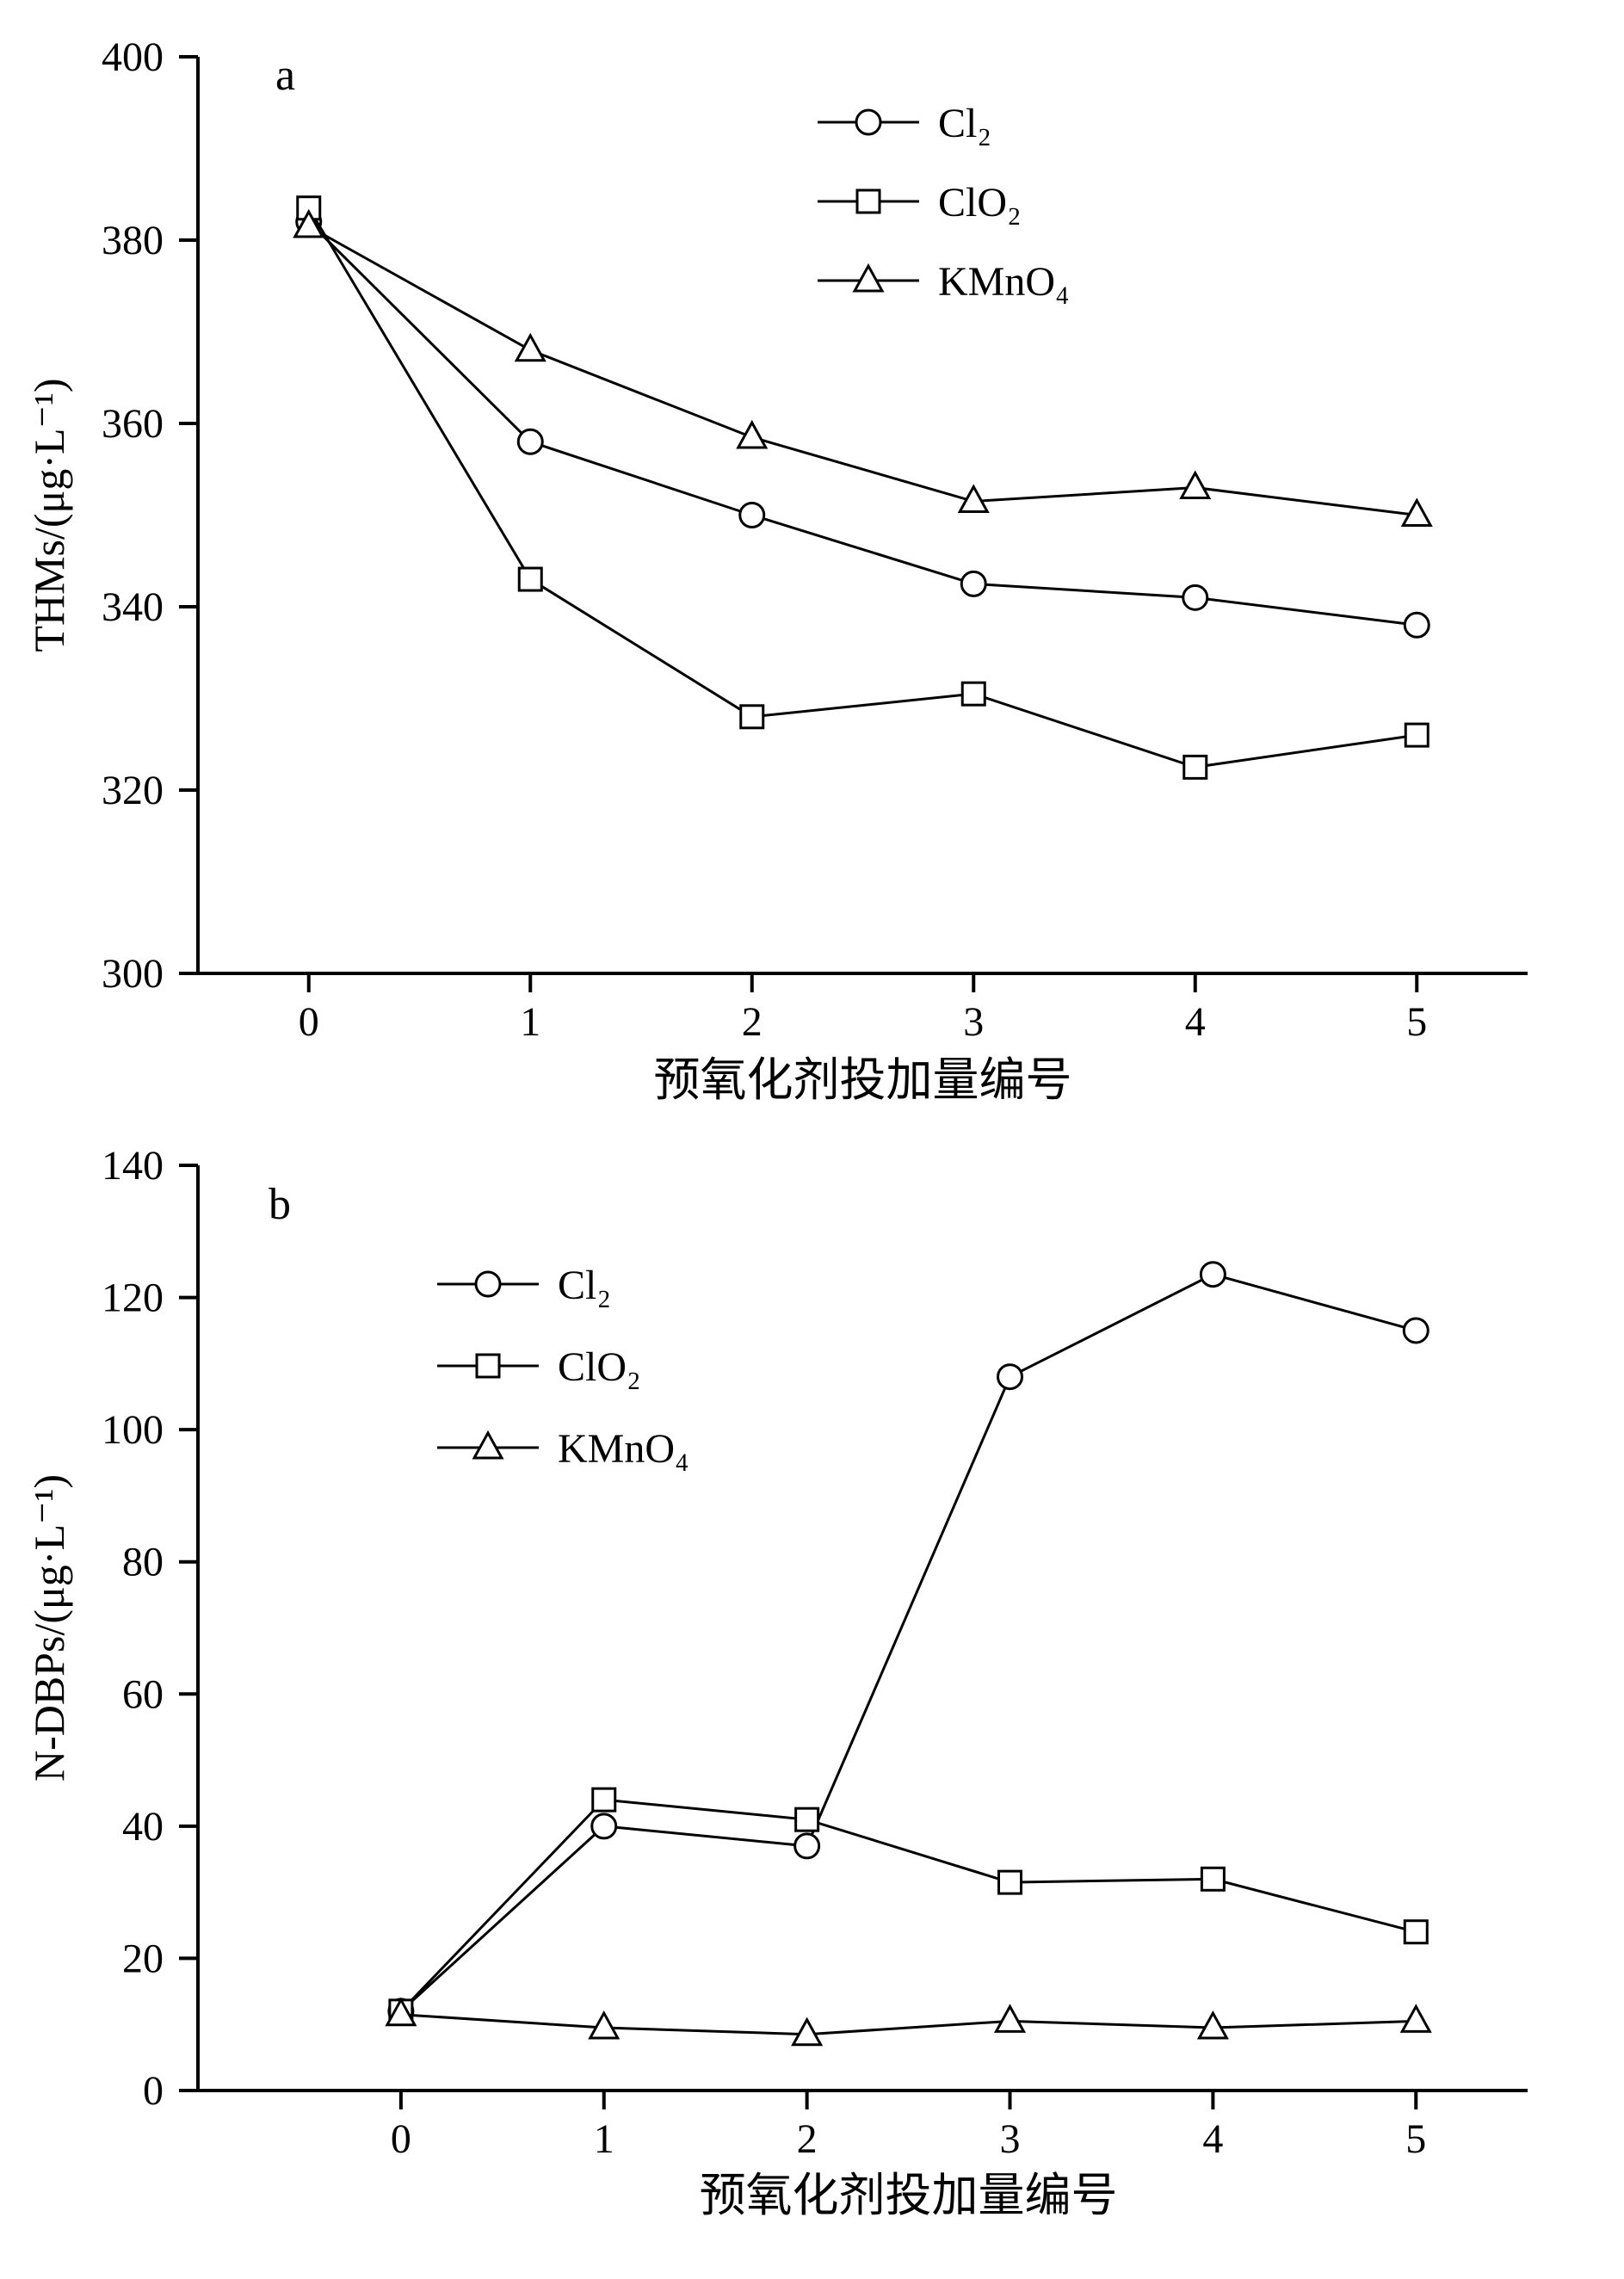 Image resolution: width=1624 pixels, height=2279 pixels. What do you see at coordinates (133, 57) in the screenshot?
I see `y-tick-label: 400` at bounding box center [133, 57].